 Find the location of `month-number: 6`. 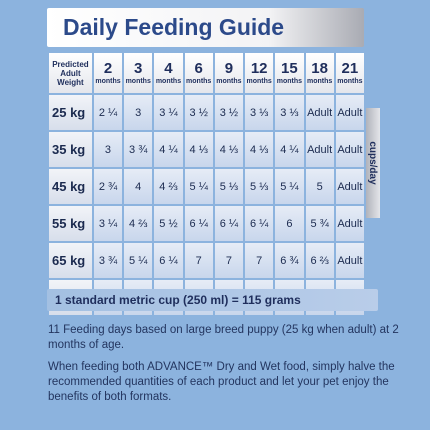

month-number: 6 is located at coordinates (198, 68).